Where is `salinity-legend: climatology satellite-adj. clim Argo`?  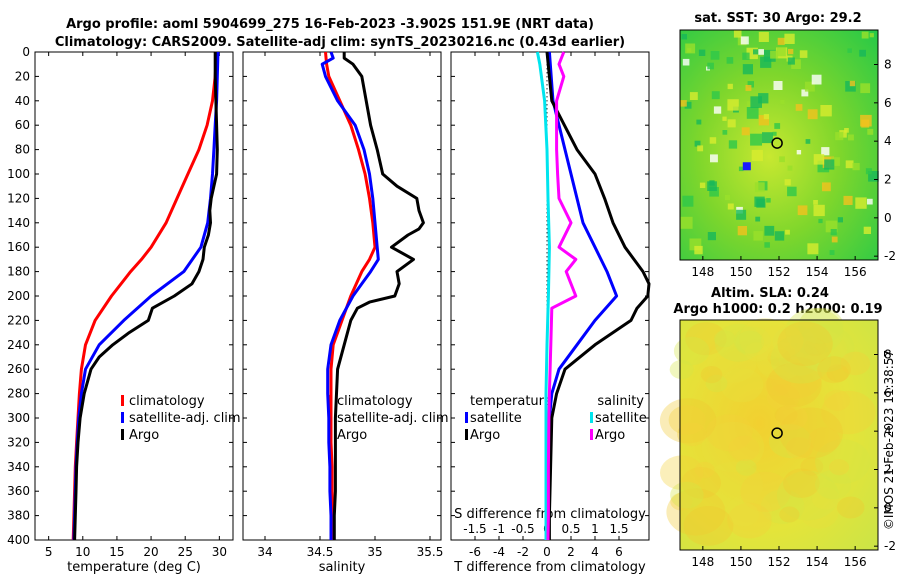
salinity-legend: climatology satellite-adj. clim Argo is located at coordinates (389, 418).